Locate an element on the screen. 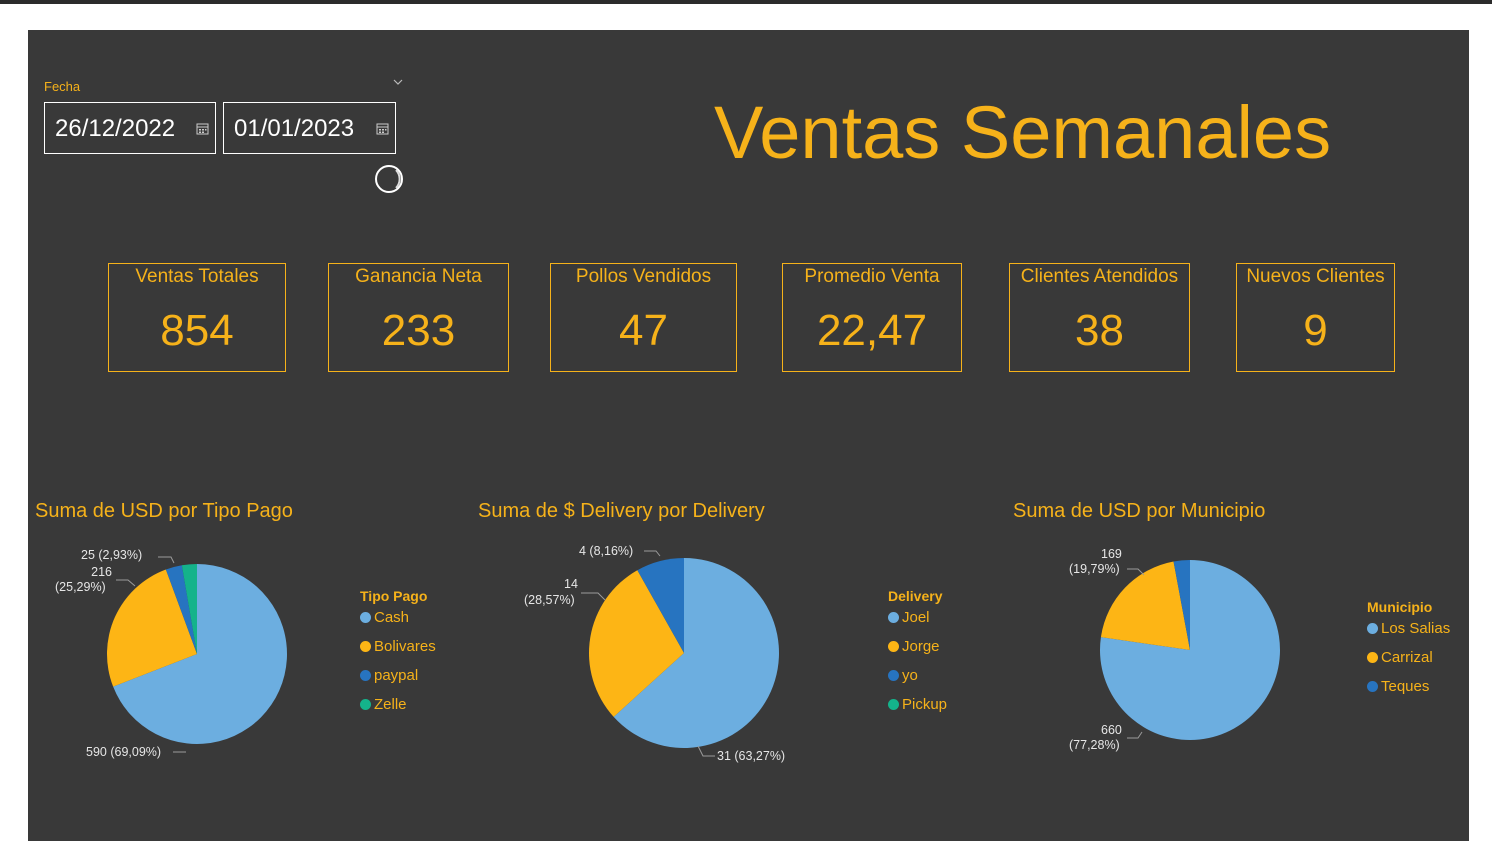  end-date-input: 01/01/2023 is located at coordinates (309, 128).